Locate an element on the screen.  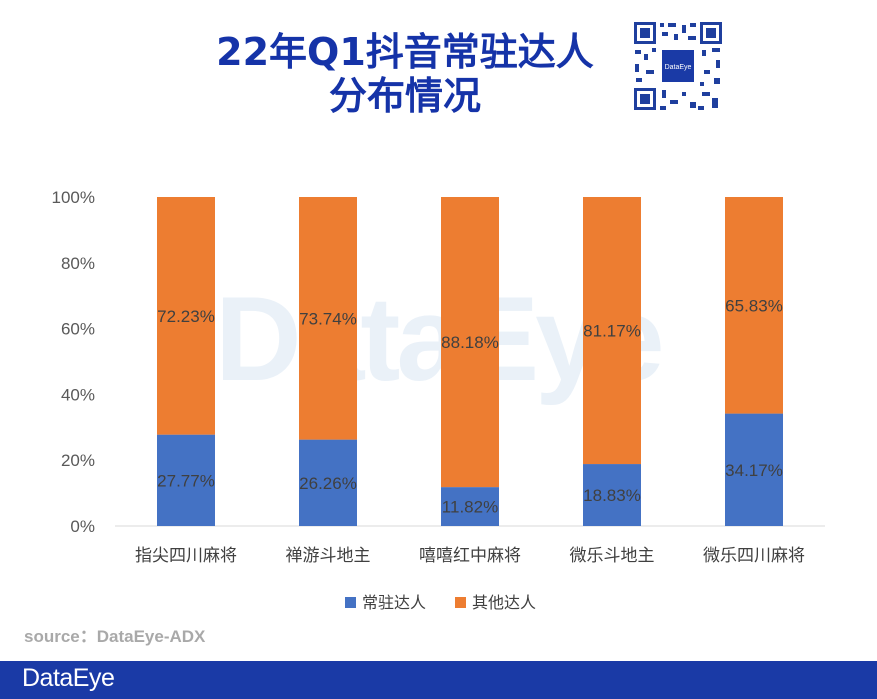
data-label: 18.83% is located at coordinates (612, 495).